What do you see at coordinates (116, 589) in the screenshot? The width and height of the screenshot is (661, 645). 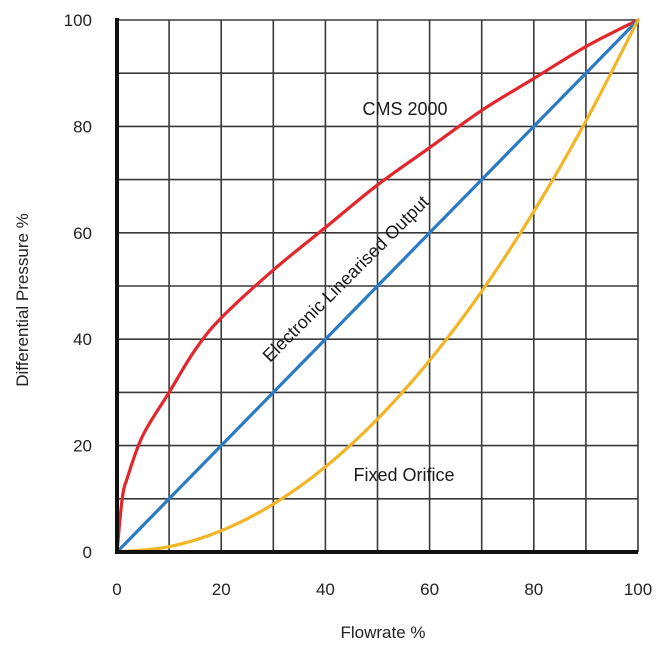 I see `x-tick-label: 0` at bounding box center [116, 589].